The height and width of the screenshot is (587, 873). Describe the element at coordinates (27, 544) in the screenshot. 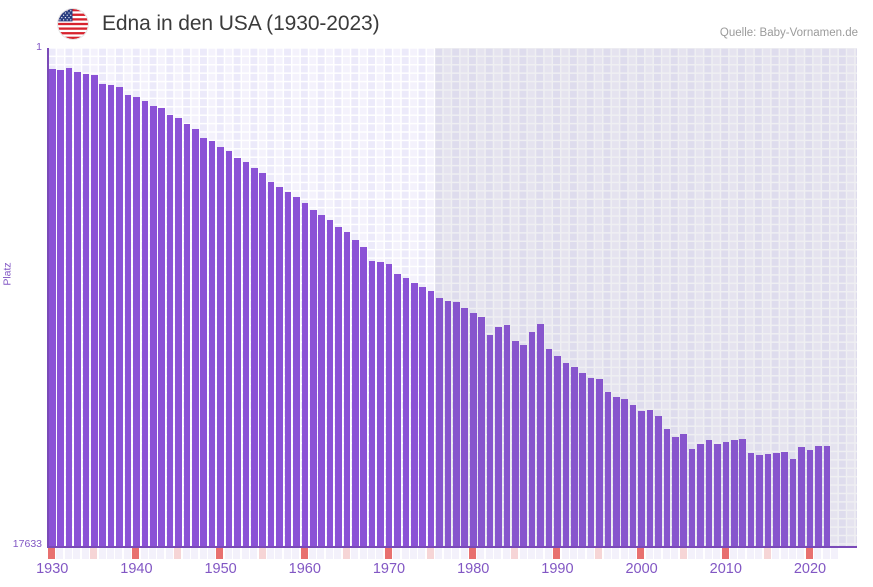

I see `y-axis-tick-bottom: 17633` at that location.